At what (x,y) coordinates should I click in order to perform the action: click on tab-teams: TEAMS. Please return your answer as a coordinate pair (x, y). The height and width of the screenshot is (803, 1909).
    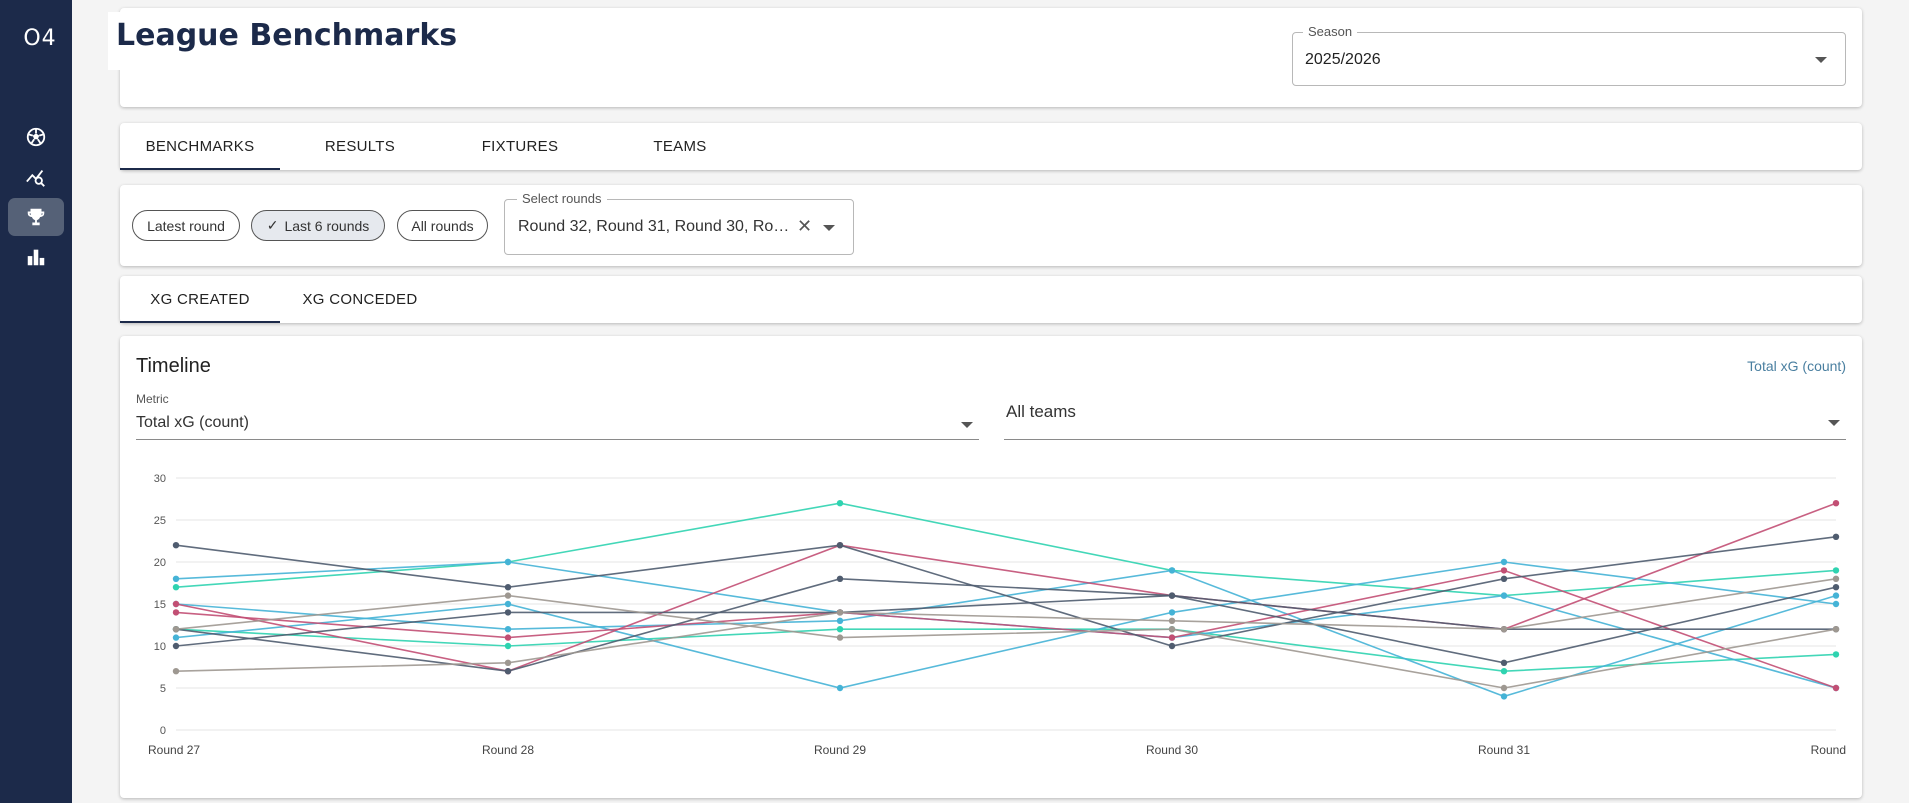
    Looking at the image, I should click on (680, 146).